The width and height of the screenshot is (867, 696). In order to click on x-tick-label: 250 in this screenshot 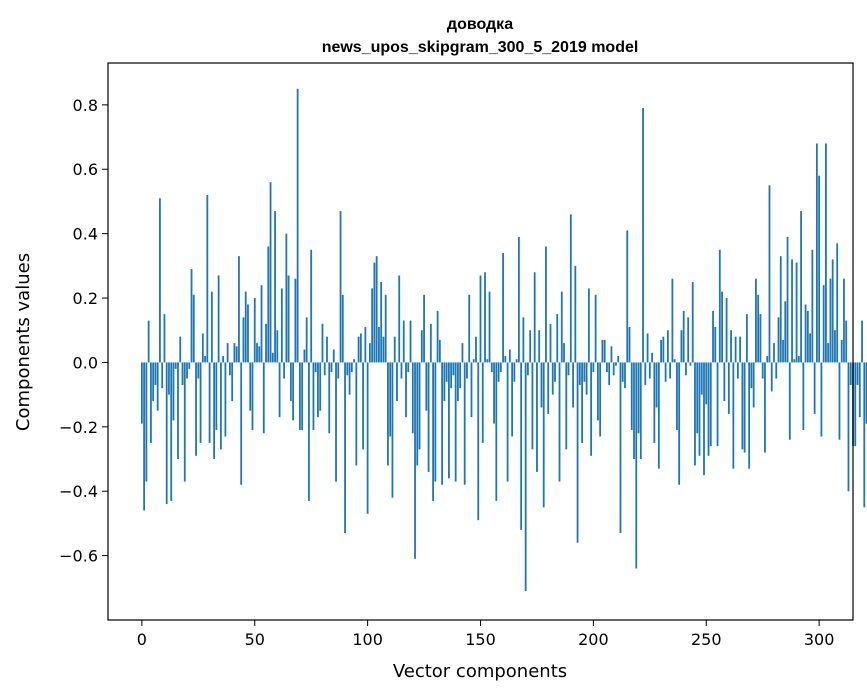, I will do `click(706, 639)`.